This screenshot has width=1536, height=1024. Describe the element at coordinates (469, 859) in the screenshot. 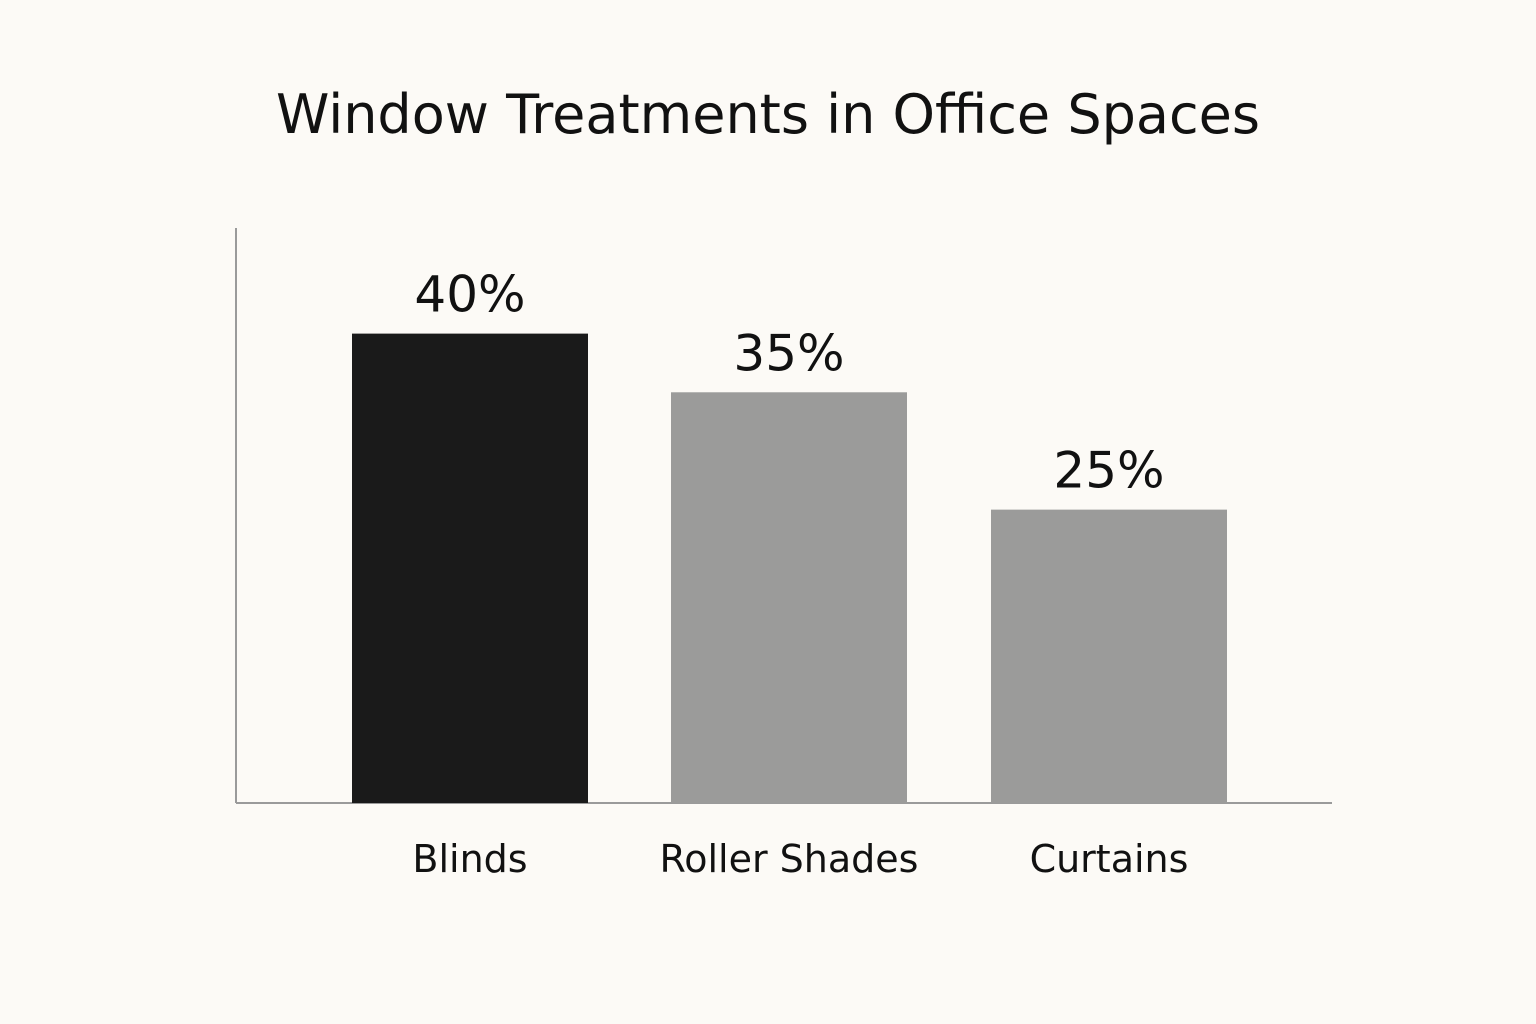

I see `category-label-blinds: Blinds` at that location.